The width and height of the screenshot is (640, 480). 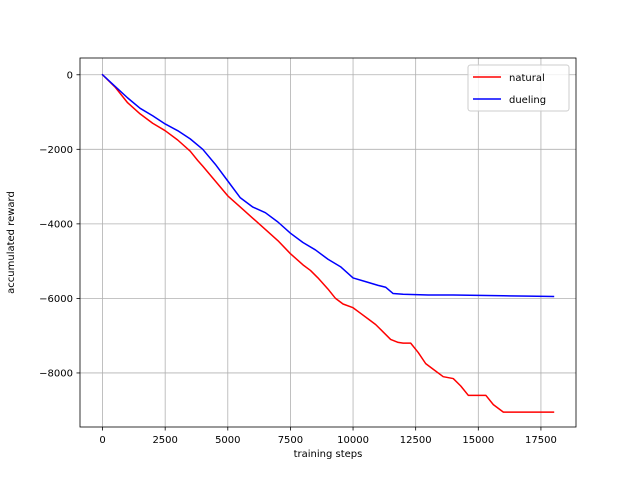 I want to click on x-tick-label: 17500, so click(x=541, y=440).